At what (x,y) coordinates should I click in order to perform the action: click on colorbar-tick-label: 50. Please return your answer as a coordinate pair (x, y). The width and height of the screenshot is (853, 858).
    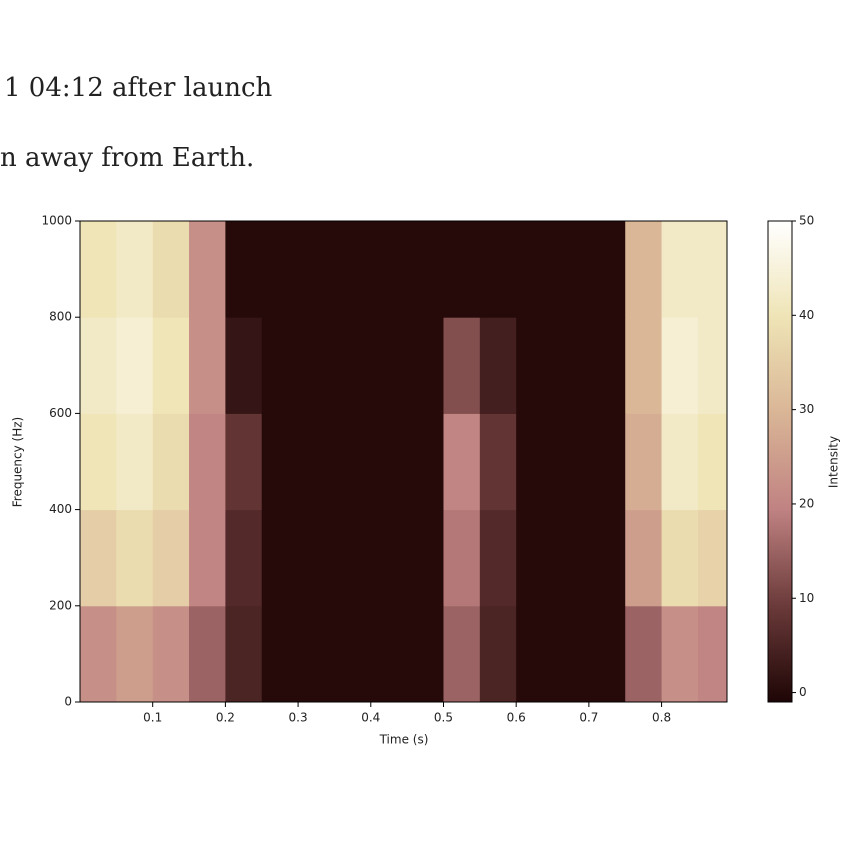
    Looking at the image, I should click on (806, 221).